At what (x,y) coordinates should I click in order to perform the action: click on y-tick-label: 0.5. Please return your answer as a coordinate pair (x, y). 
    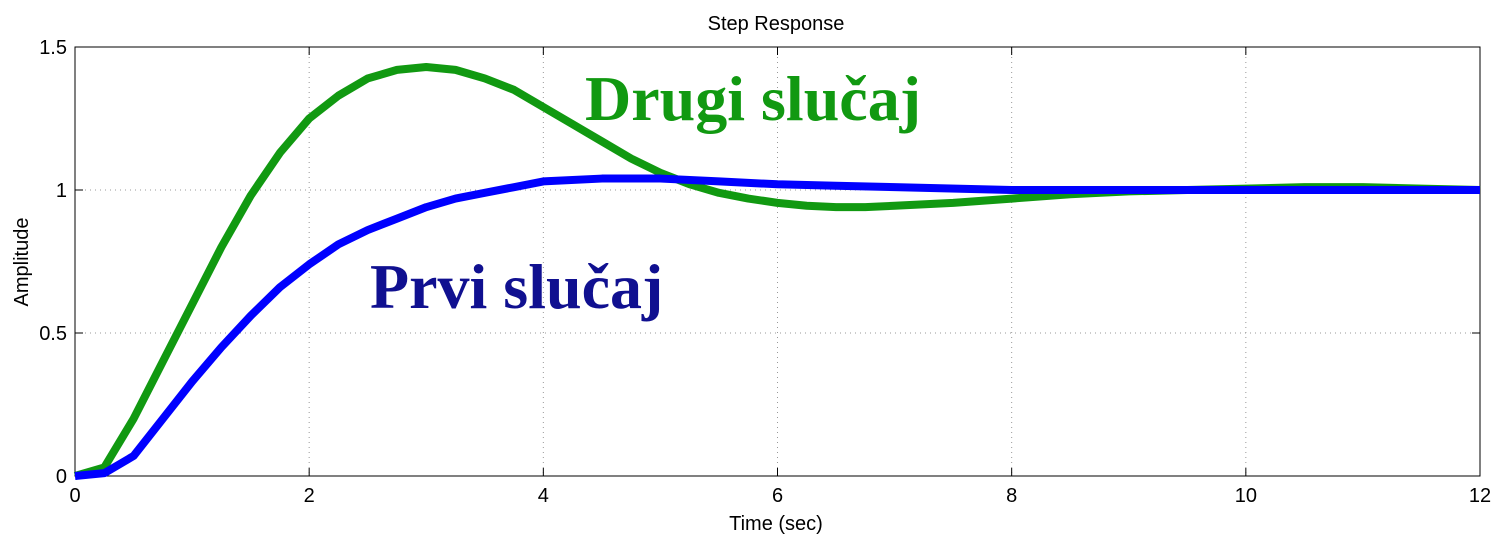
    Looking at the image, I should click on (53, 334).